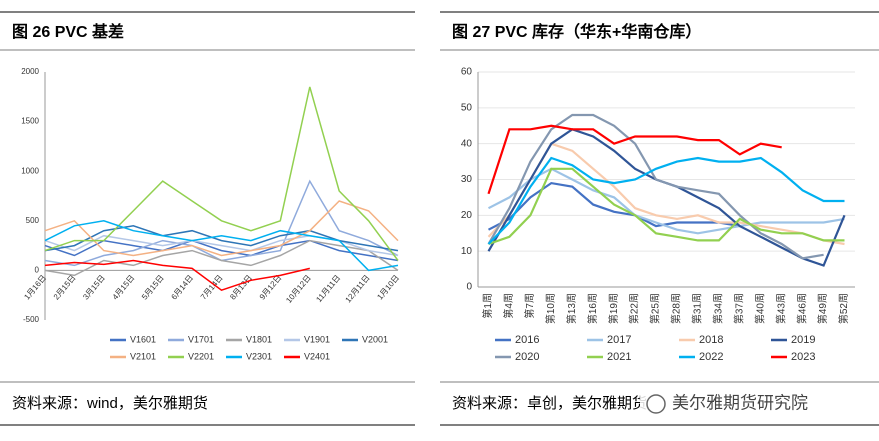 This screenshot has height=441, width=879. I want to click on x-tick-label: 第1周, so click(487, 306).